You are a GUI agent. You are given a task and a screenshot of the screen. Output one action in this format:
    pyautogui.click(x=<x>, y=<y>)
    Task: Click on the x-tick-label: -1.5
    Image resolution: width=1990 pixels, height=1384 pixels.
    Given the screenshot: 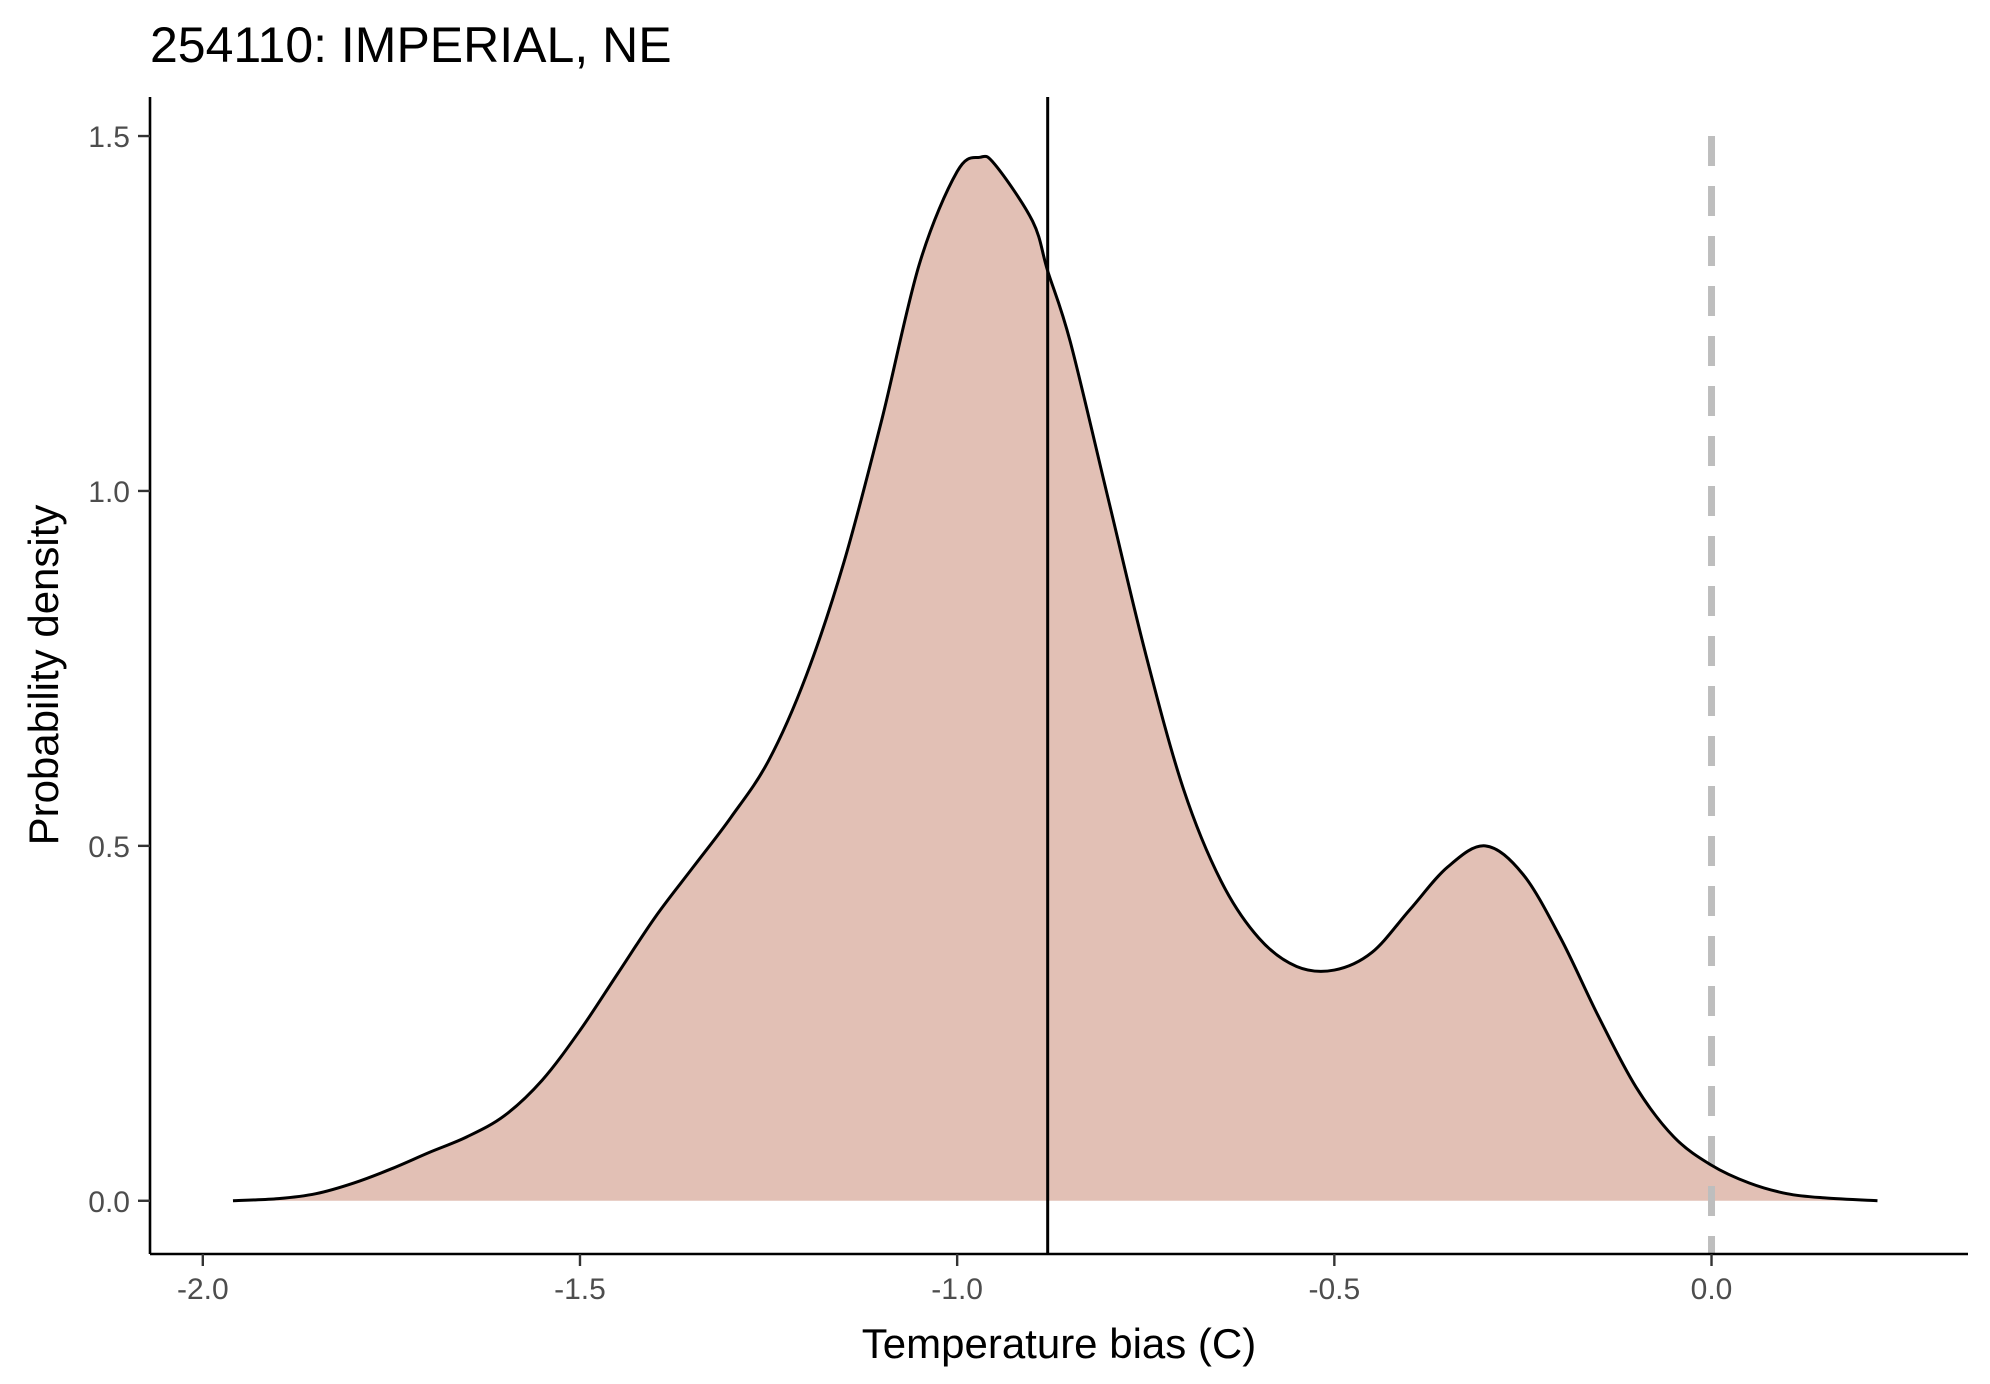 What is the action you would take?
    pyautogui.click(x=580, y=1289)
    